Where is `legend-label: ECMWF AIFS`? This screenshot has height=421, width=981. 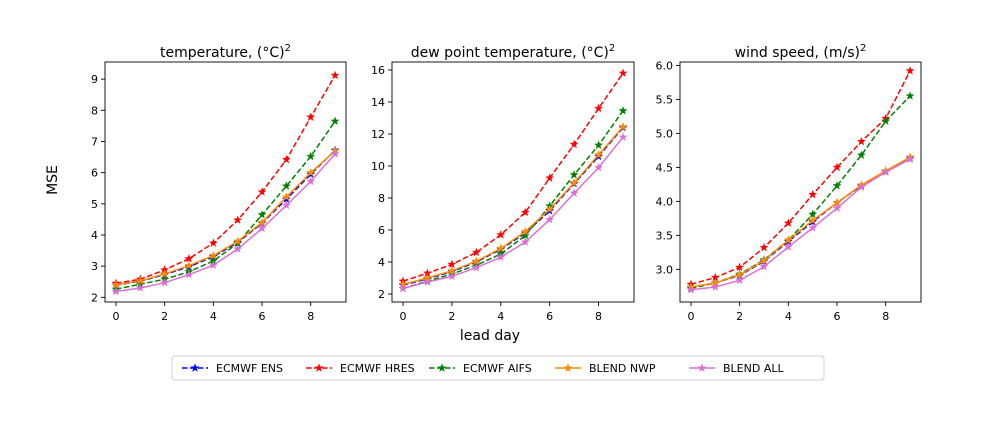 legend-label: ECMWF AIFS is located at coordinates (497, 368).